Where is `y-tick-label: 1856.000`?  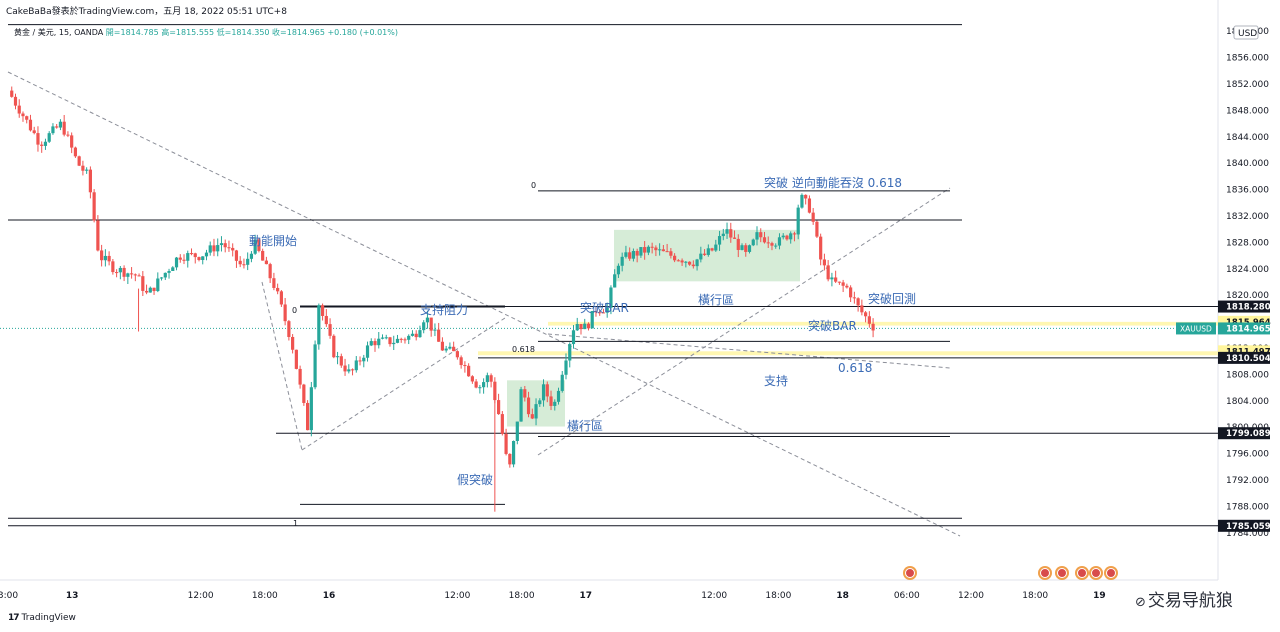 y-tick-label: 1856.000 is located at coordinates (1247, 59).